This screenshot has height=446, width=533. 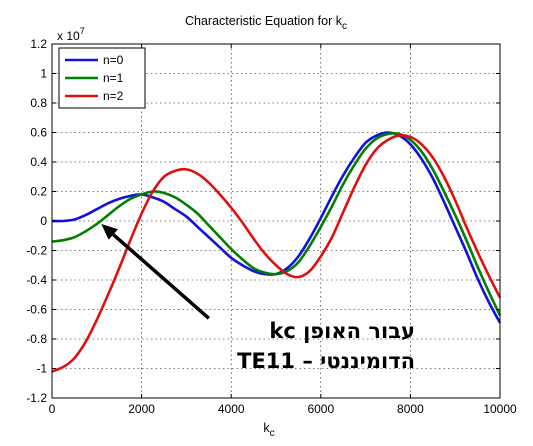 What do you see at coordinates (113, 78) in the screenshot?
I see `legend-label: n=1` at bounding box center [113, 78].